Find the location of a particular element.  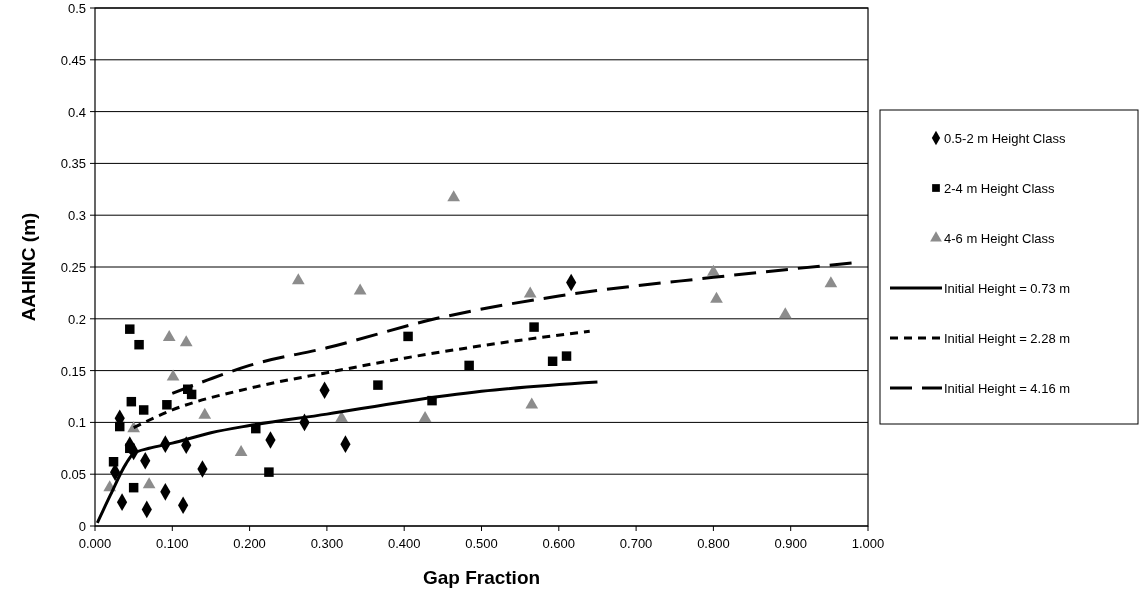

x-tick-label: 0.300 is located at coordinates (327, 543).